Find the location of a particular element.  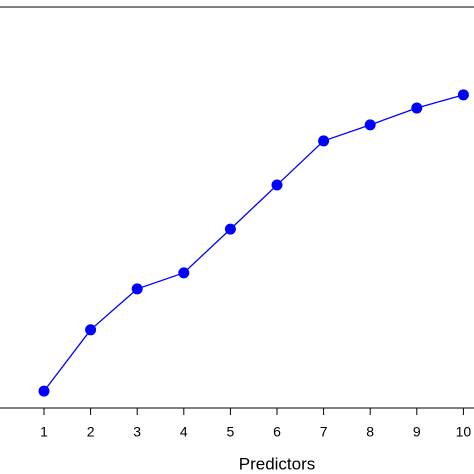

x-tick-label: 9 is located at coordinates (417, 432).